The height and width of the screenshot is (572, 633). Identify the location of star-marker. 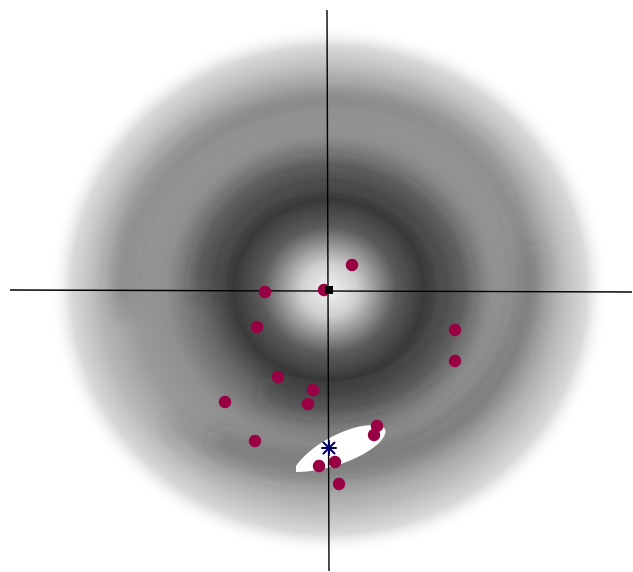
(329, 448).